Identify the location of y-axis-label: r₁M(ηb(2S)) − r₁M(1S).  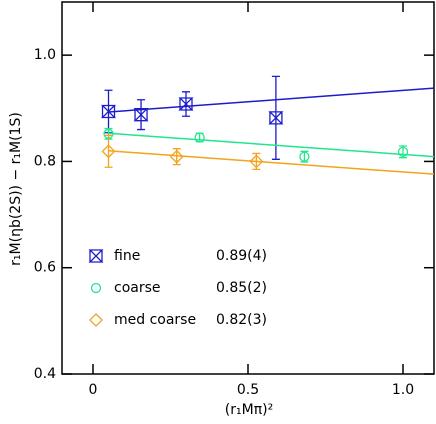
(16, 189).